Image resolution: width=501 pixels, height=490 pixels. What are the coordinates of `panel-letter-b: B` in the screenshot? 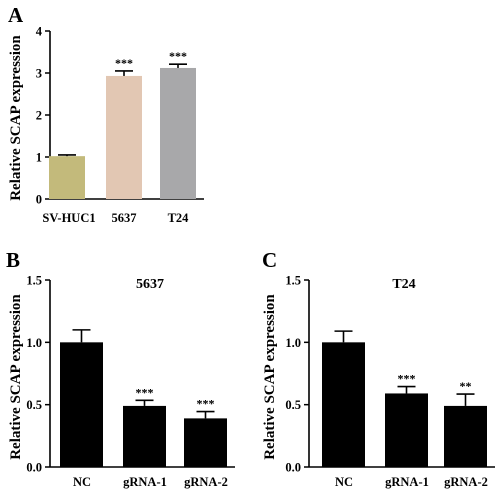 It's located at (13, 260).